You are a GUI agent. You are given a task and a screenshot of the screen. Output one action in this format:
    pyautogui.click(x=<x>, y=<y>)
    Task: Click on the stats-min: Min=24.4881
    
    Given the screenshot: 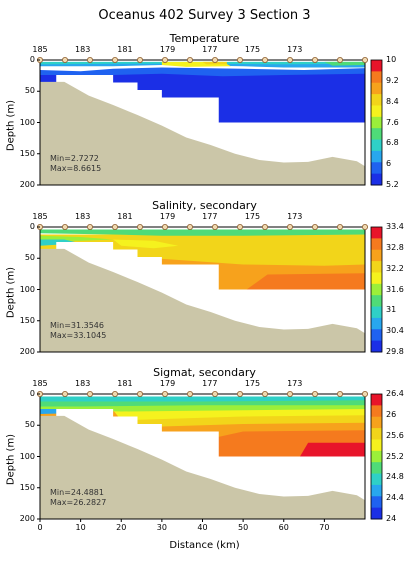 What is the action you would take?
    pyautogui.click(x=77, y=492)
    